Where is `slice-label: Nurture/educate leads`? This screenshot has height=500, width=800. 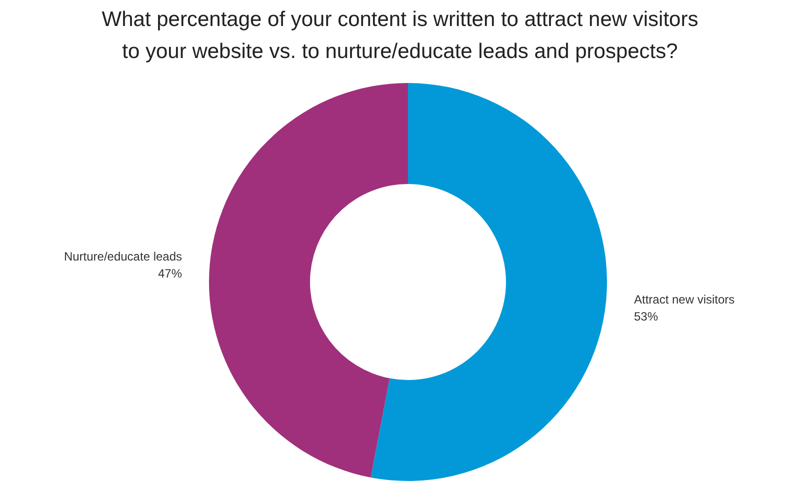 slice-label: Nurture/educate leads is located at coordinates (123, 257).